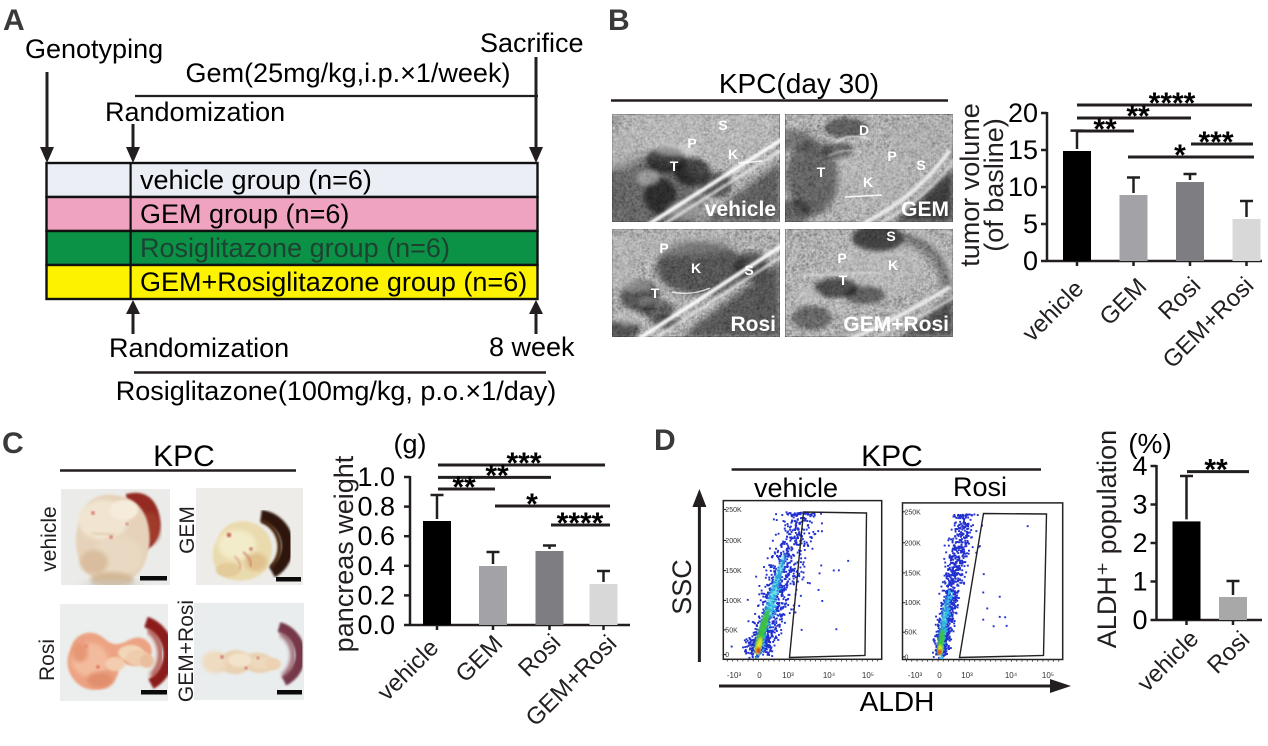 The width and height of the screenshot is (1268, 746). What do you see at coordinates (244, 214) in the screenshot?
I see `svg-text: GEM group (n=6)` at bounding box center [244, 214].